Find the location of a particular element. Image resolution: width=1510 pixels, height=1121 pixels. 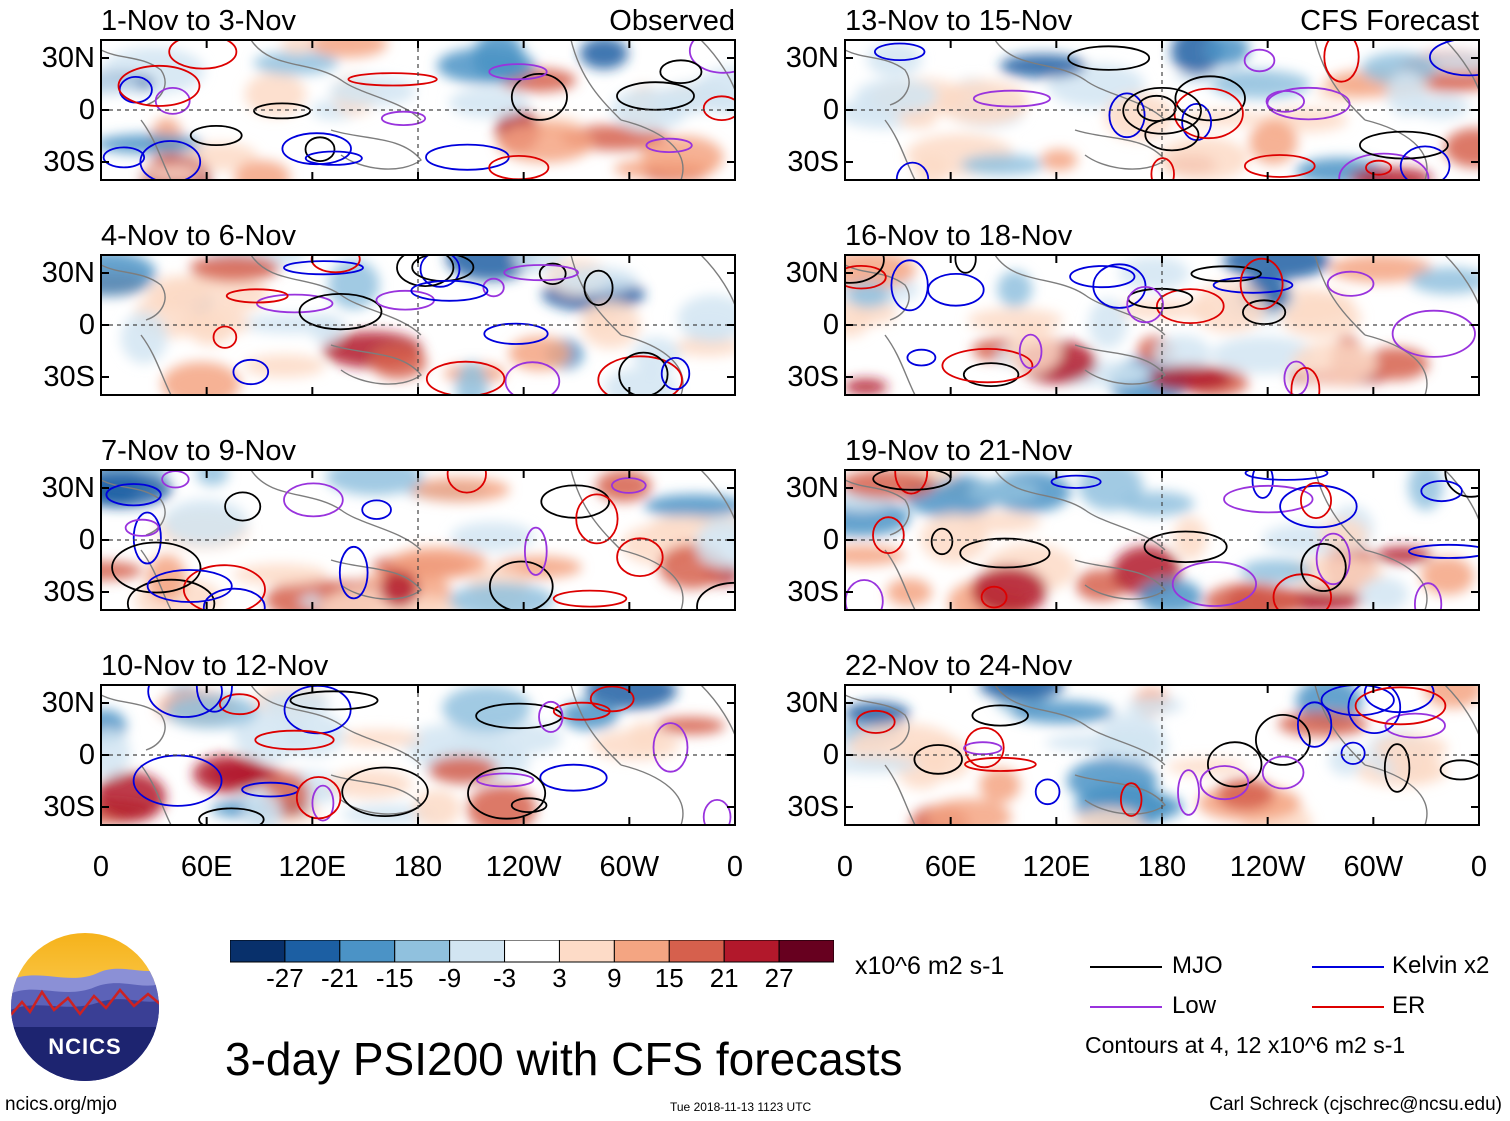

colorbar is located at coordinates (532, 951).